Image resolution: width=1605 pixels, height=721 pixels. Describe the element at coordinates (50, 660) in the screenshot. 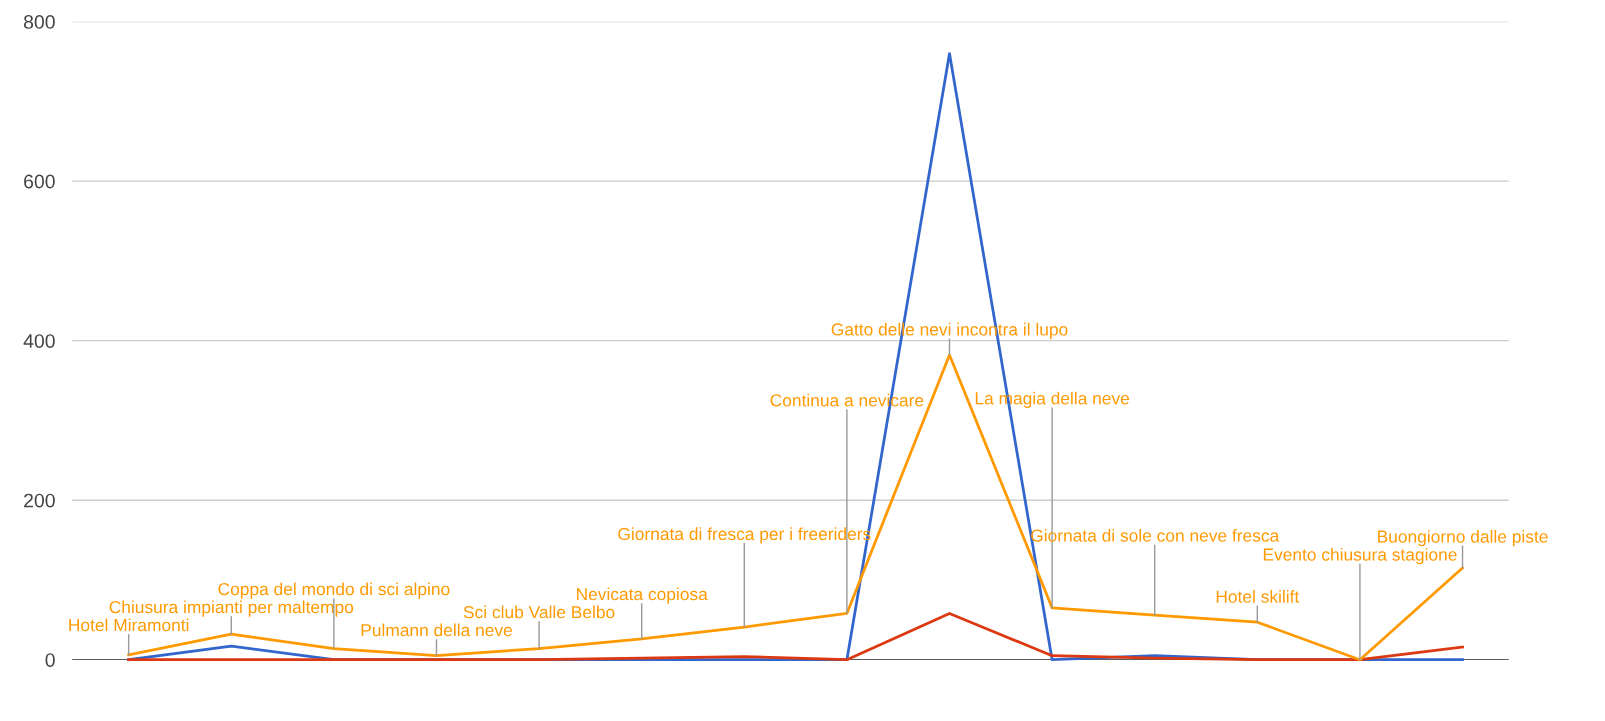

I see `y-tick-label: 0` at that location.